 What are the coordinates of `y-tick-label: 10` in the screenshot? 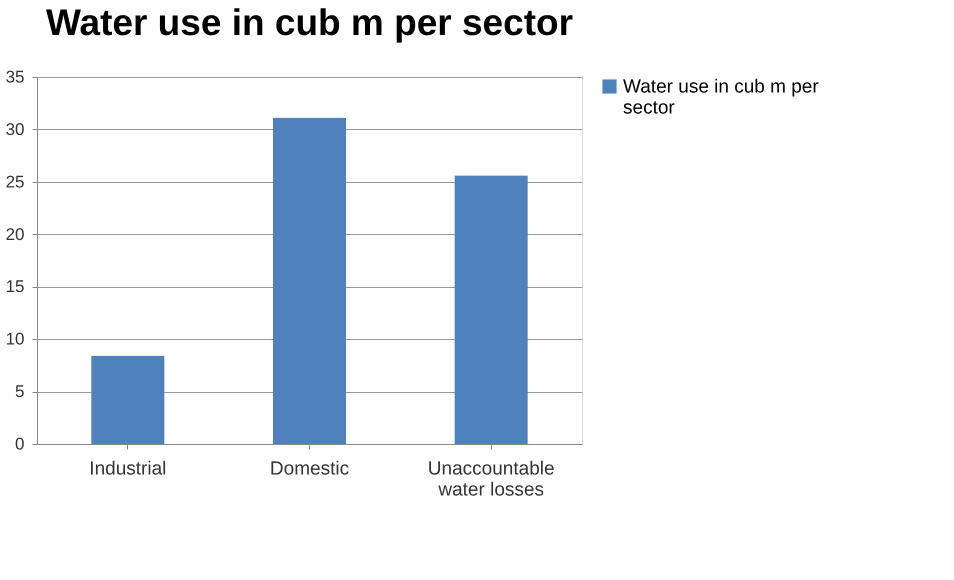 It's located at (15, 339).